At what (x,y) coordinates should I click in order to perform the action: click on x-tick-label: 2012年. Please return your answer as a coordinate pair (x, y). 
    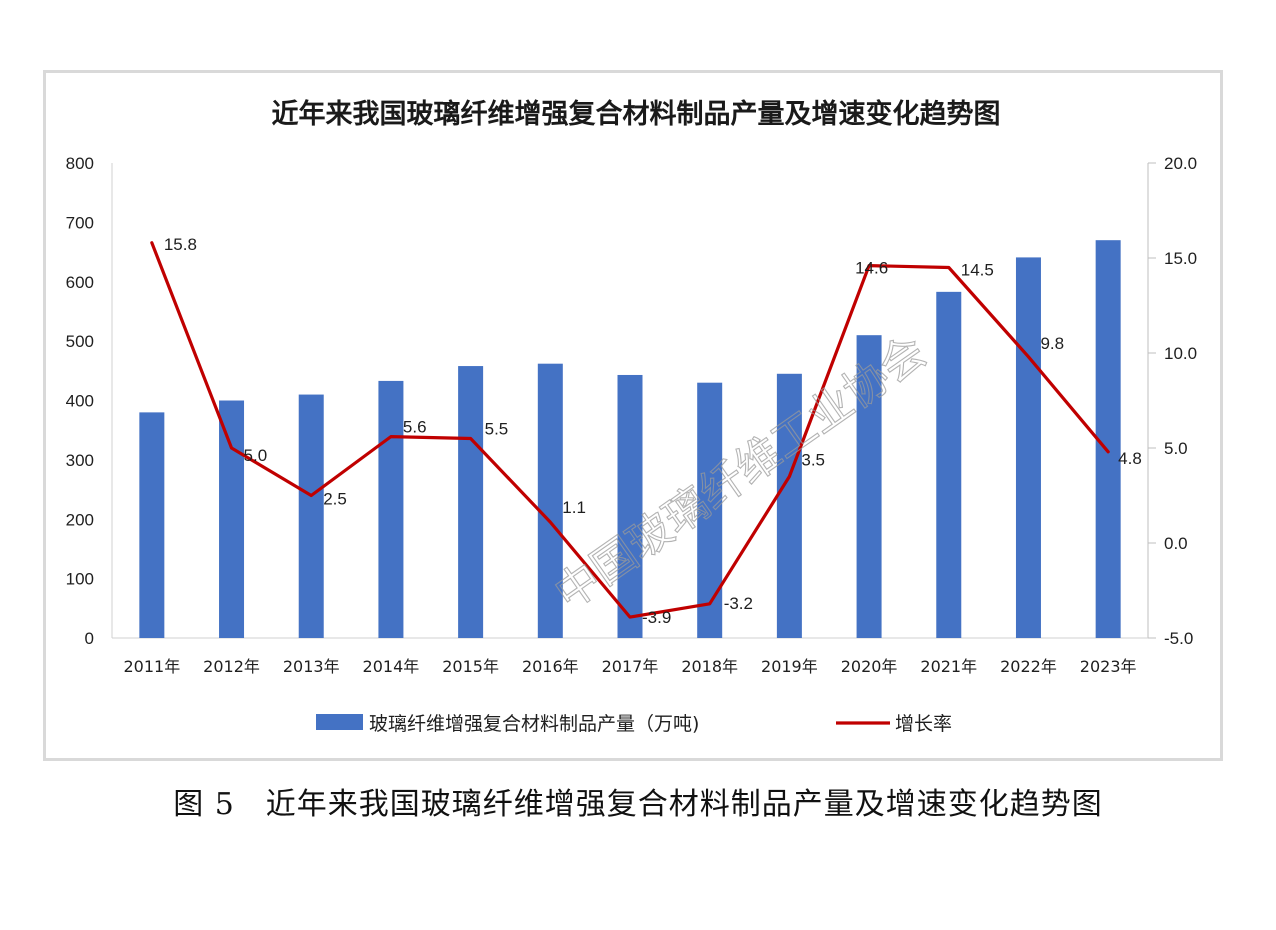
    Looking at the image, I should click on (231, 666).